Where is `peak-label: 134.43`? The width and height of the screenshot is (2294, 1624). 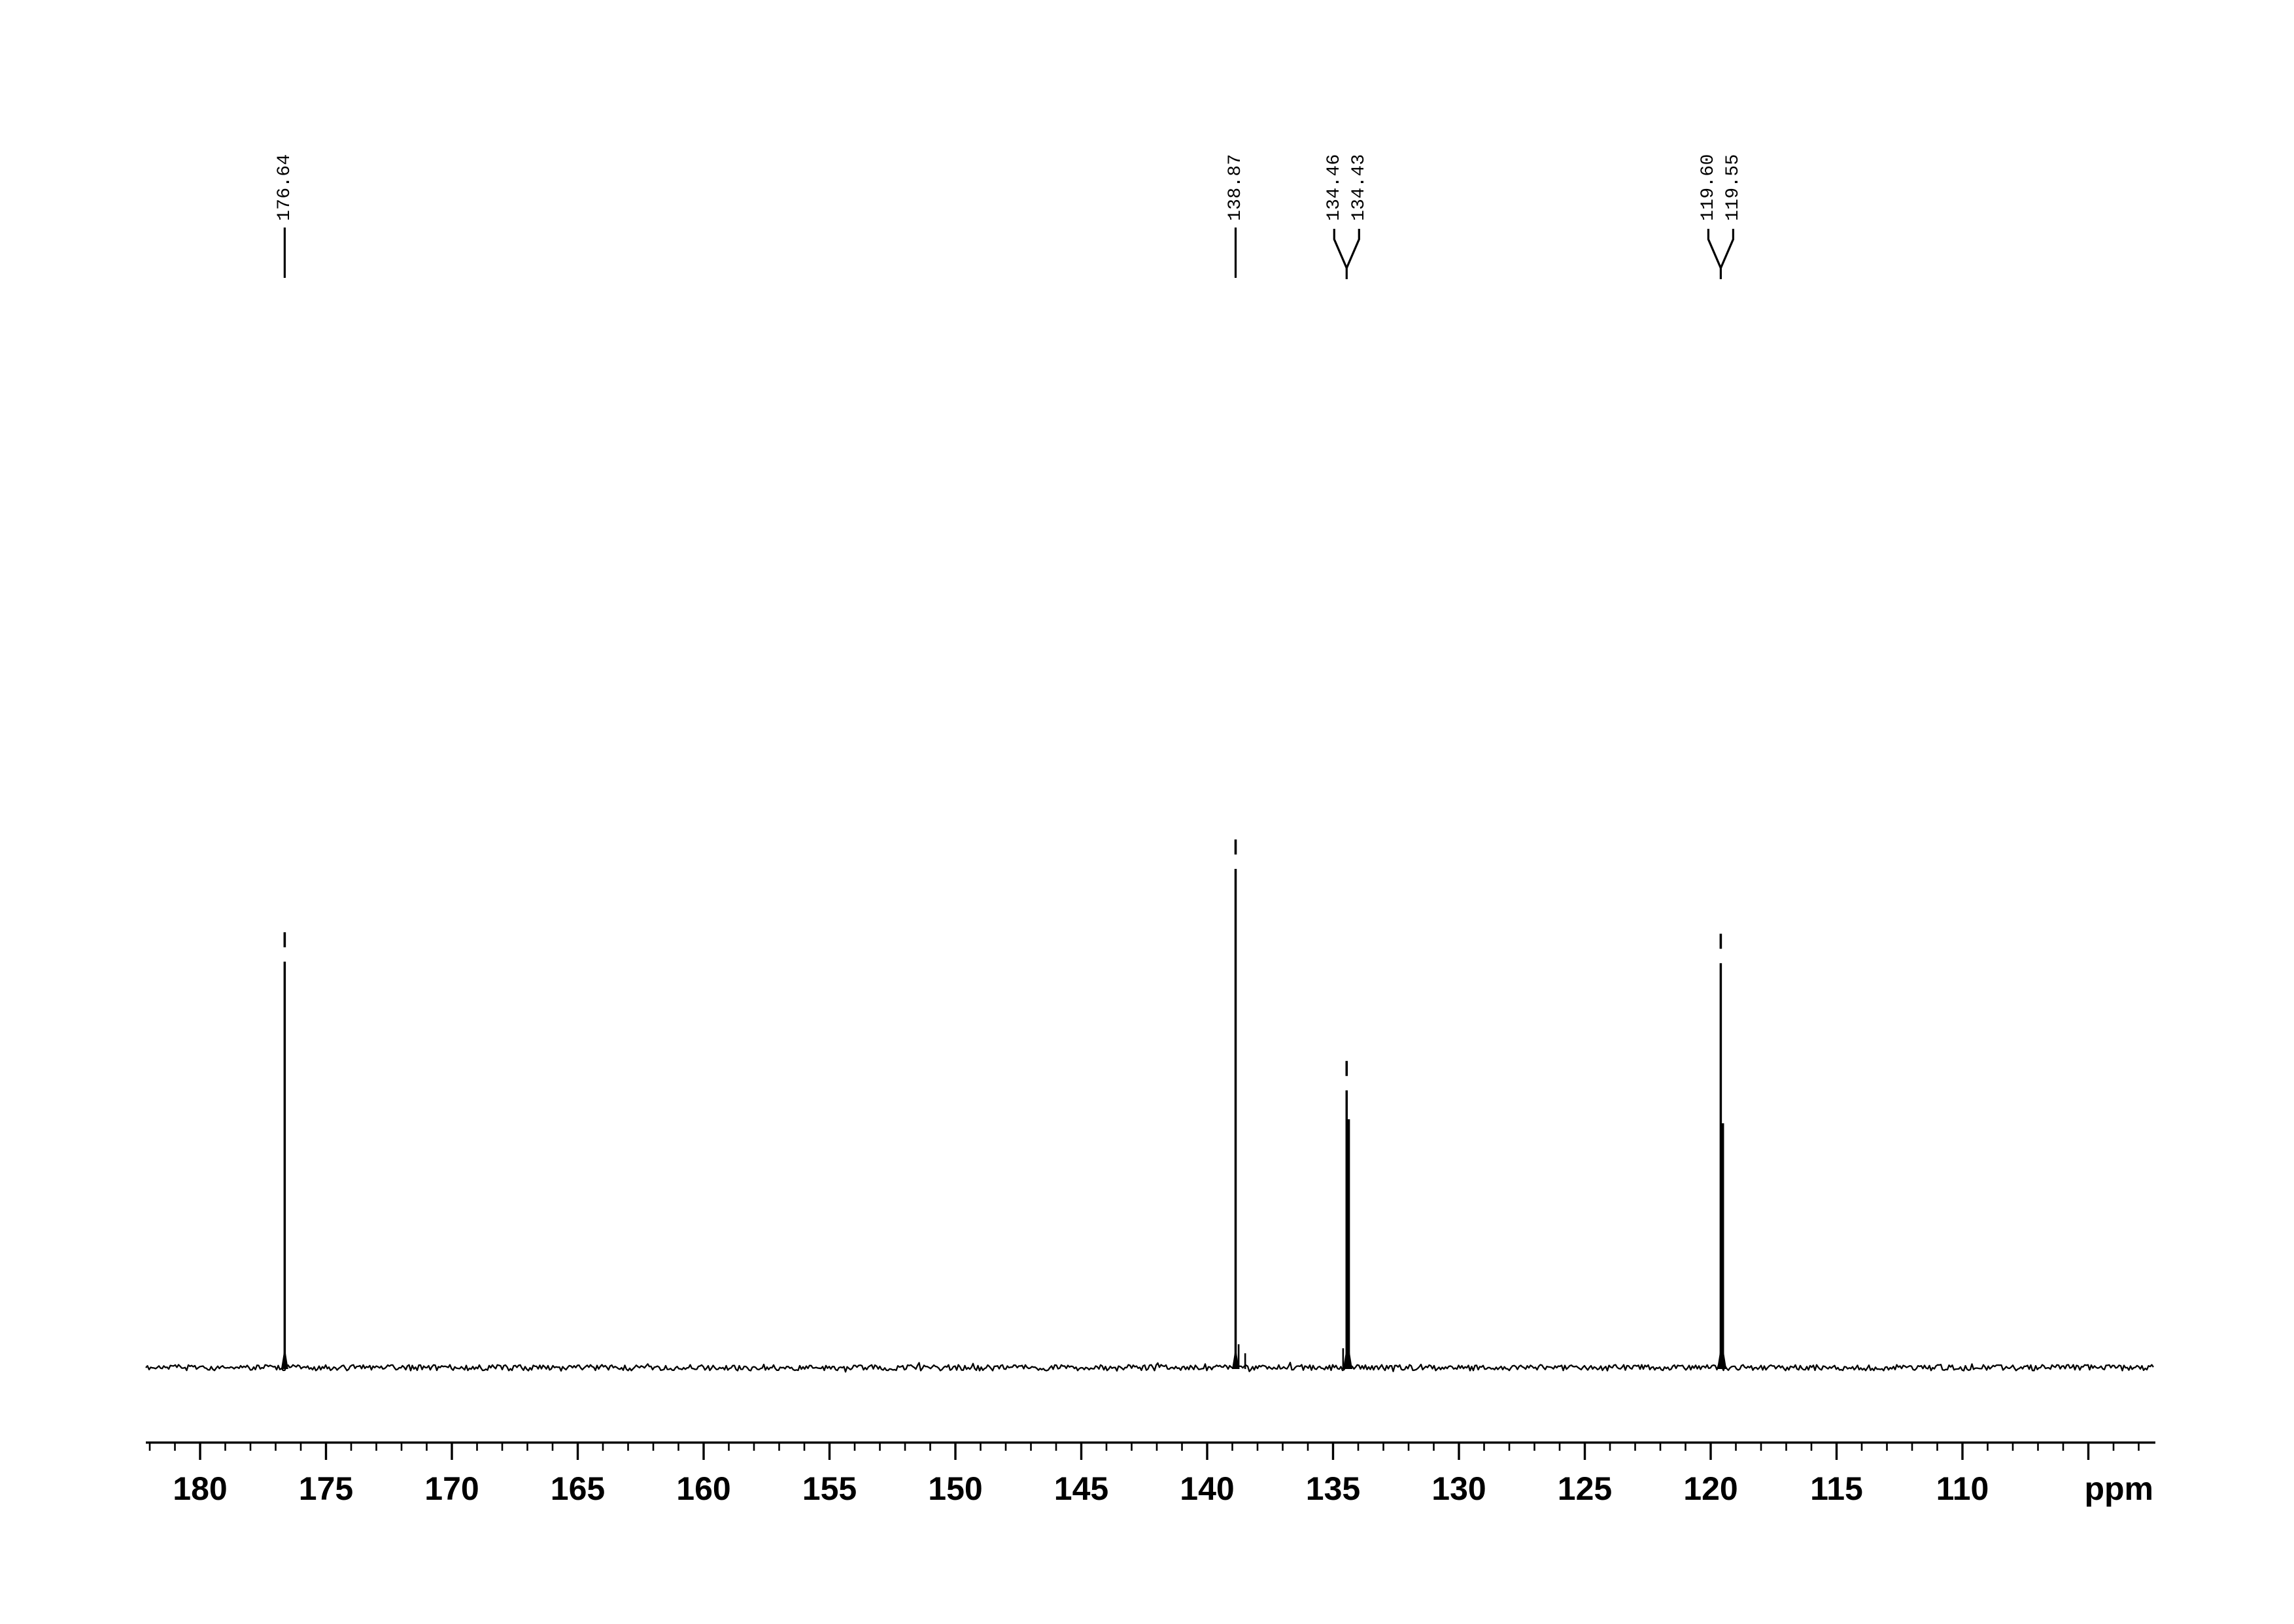 peak-label: 134.43 is located at coordinates (1359, 187).